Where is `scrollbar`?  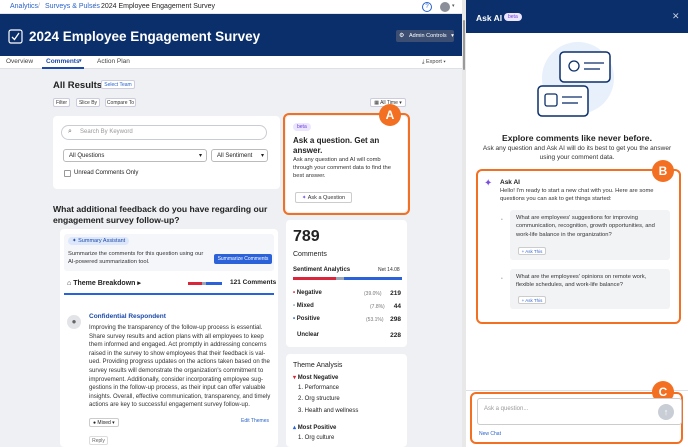
scrollbar is located at coordinates (464, 223).